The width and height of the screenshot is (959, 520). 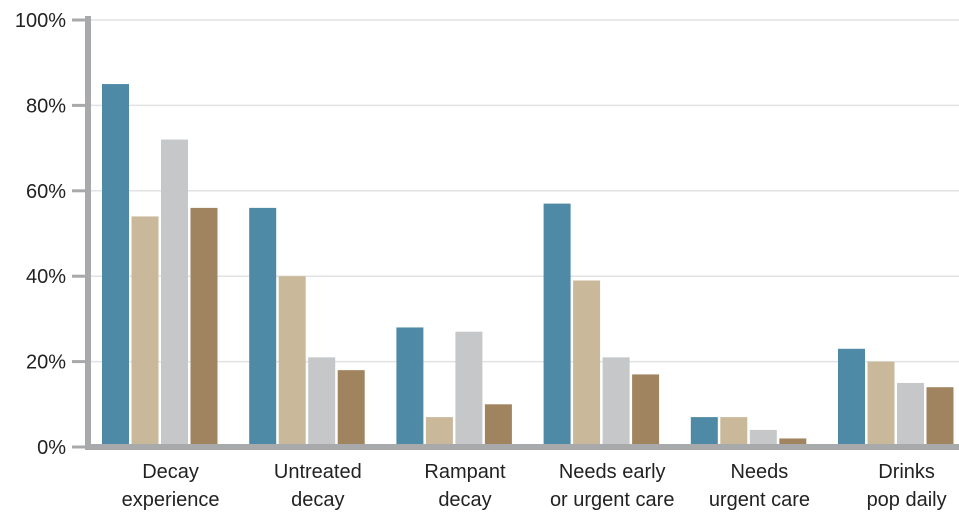 I want to click on bar-cat0-series0, so click(x=115, y=266).